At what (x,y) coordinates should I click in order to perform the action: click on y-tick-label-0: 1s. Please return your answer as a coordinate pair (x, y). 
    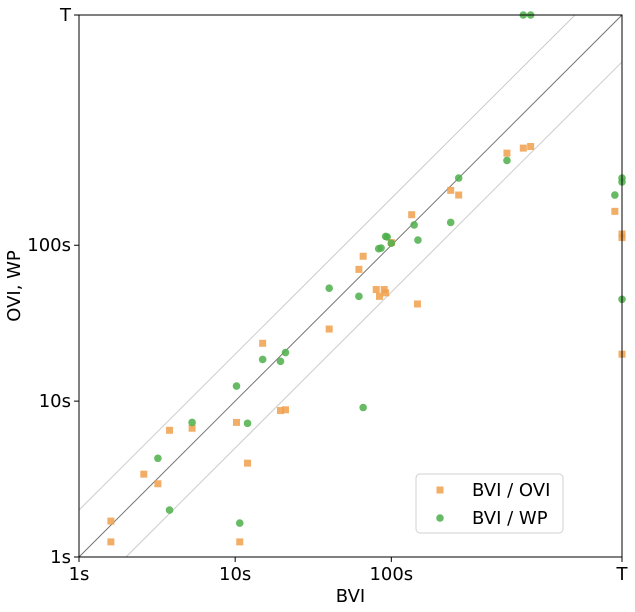
    Looking at the image, I should click on (60, 557).